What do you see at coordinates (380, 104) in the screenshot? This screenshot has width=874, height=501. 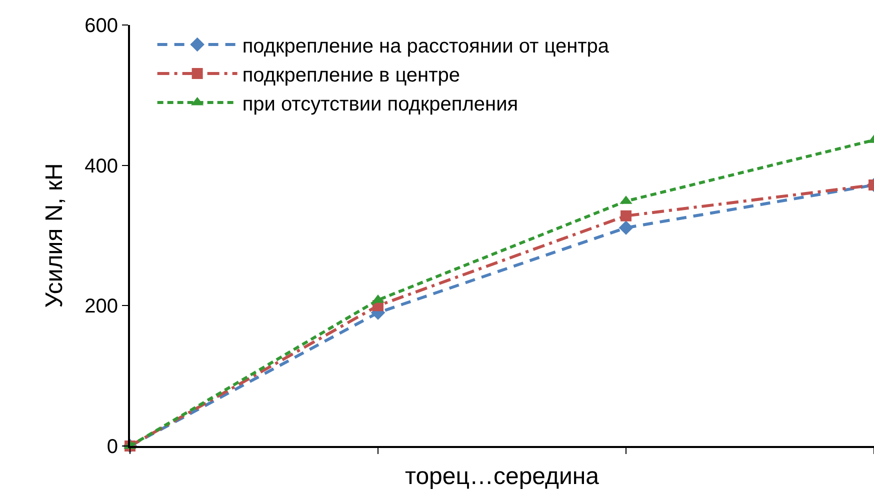 I see `legend-label: при отсутствии подкрепления` at bounding box center [380, 104].